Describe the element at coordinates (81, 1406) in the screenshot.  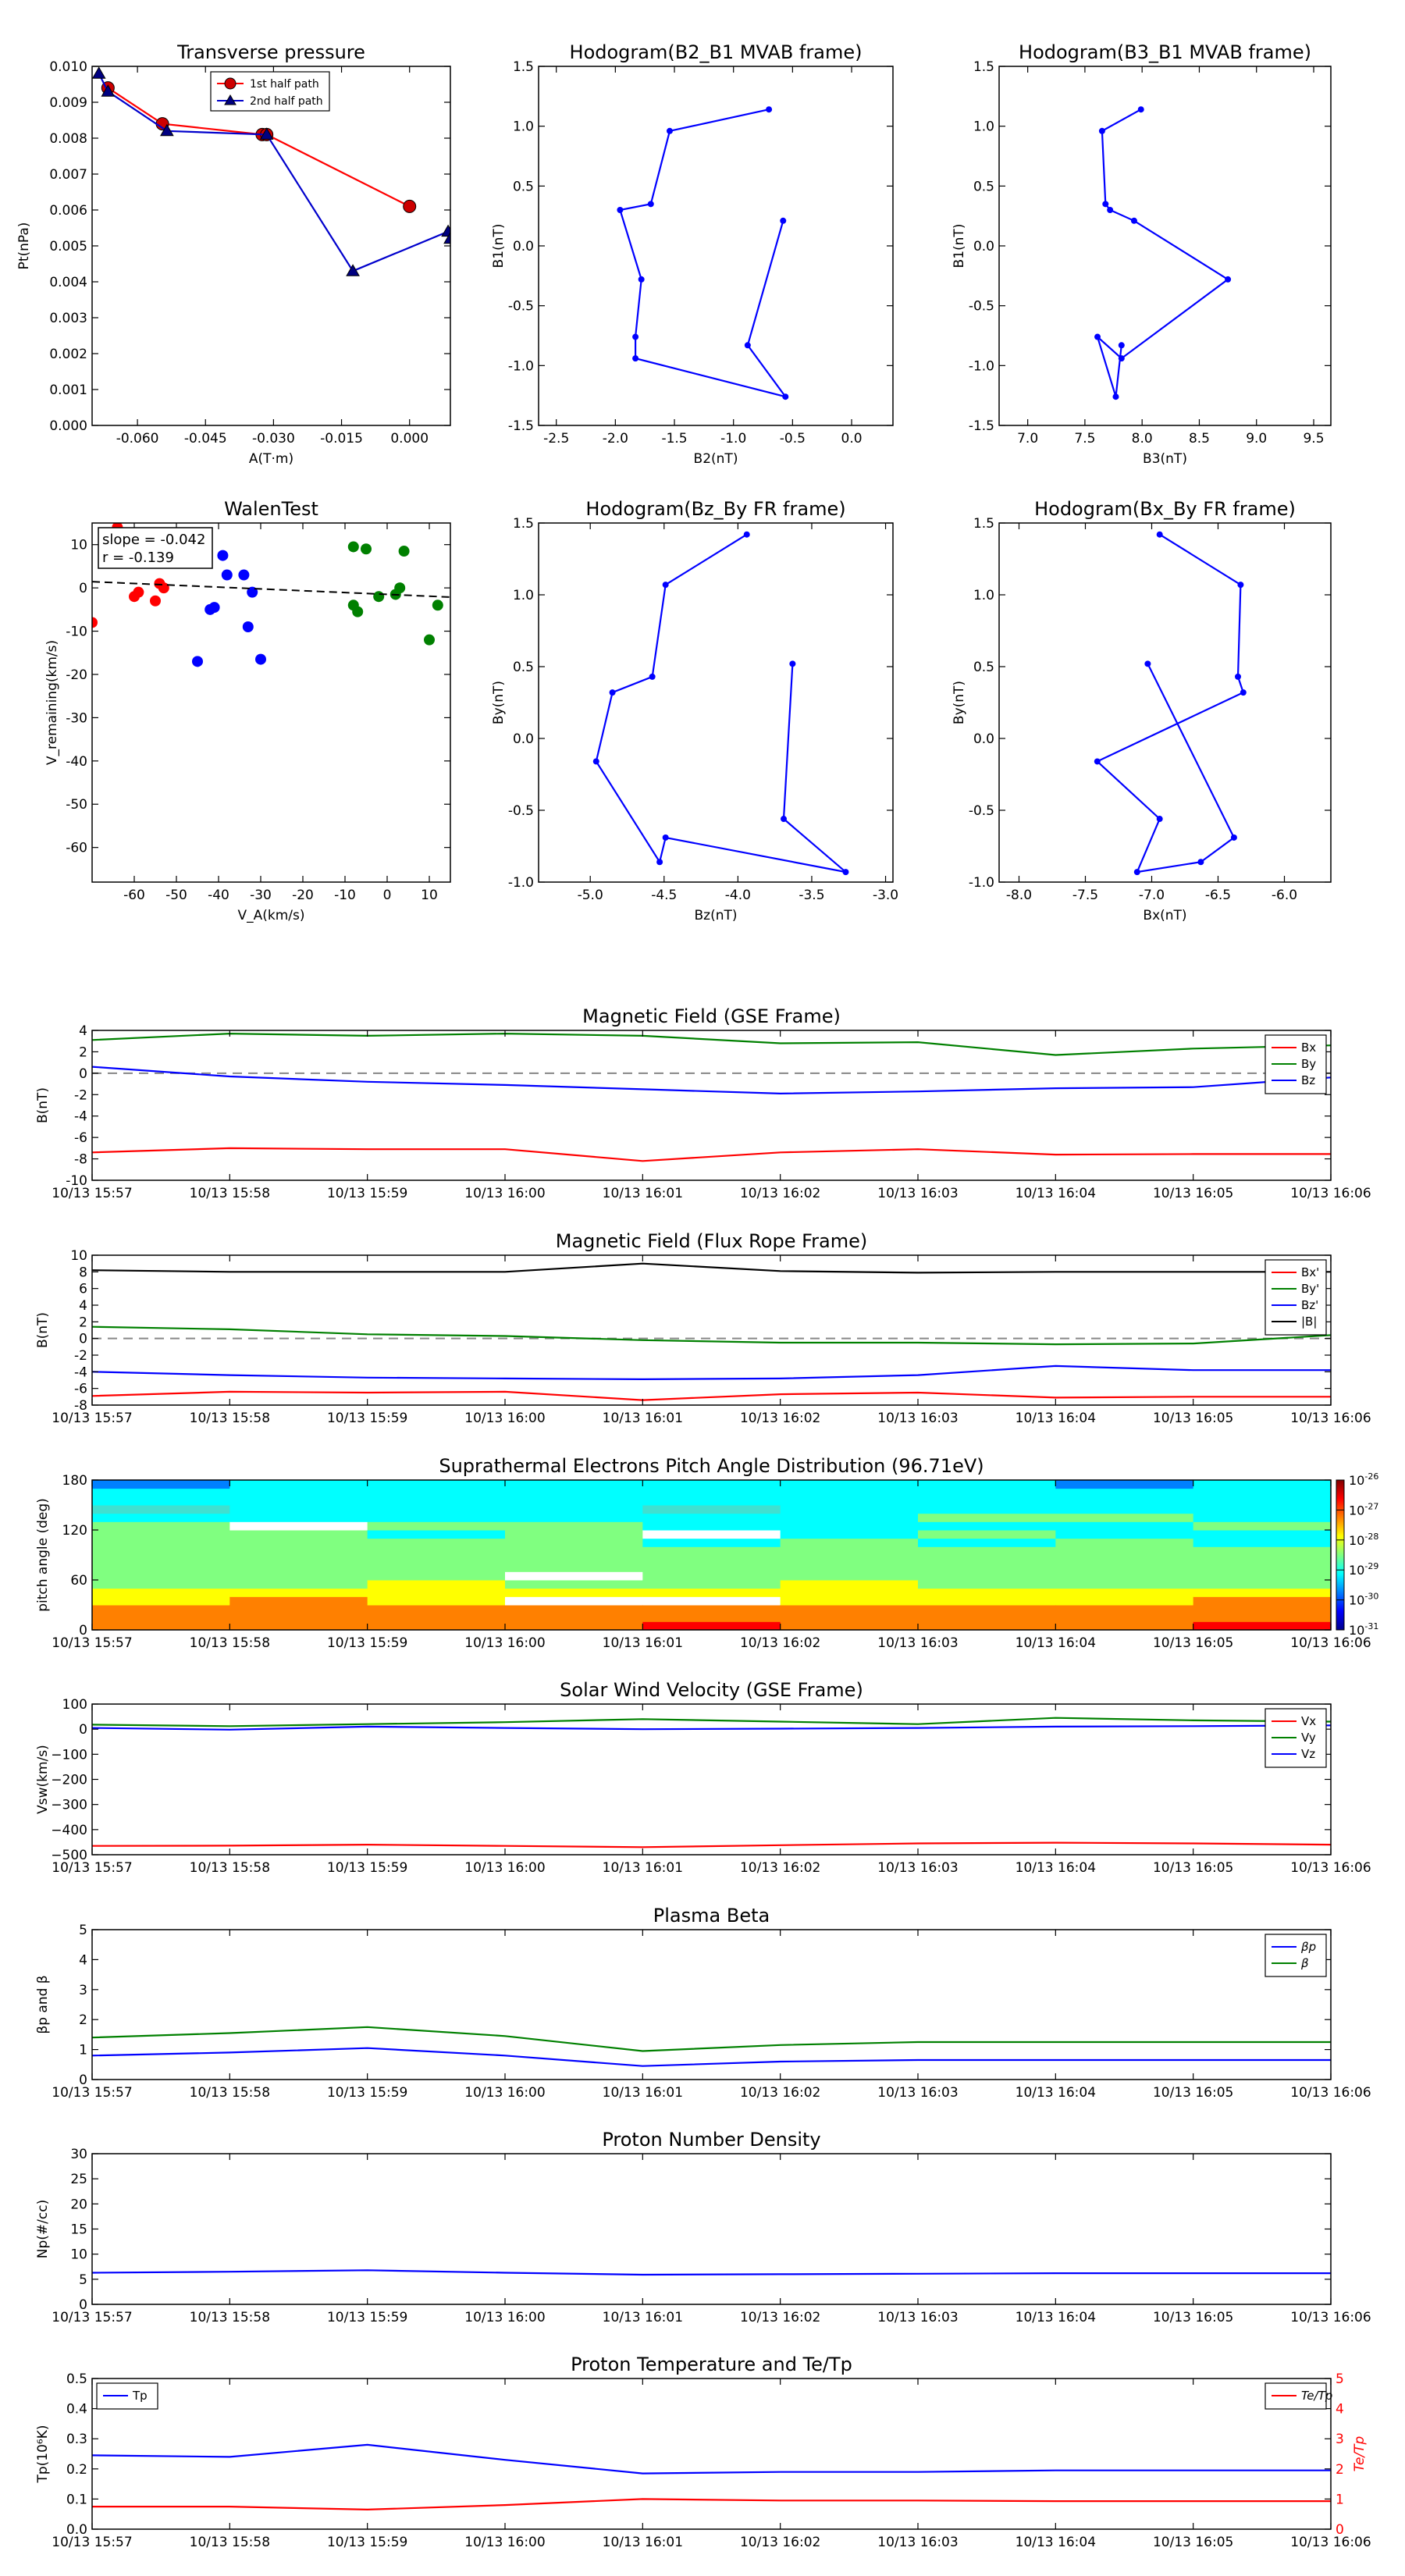
I see `y-tick-label: -8` at that location.